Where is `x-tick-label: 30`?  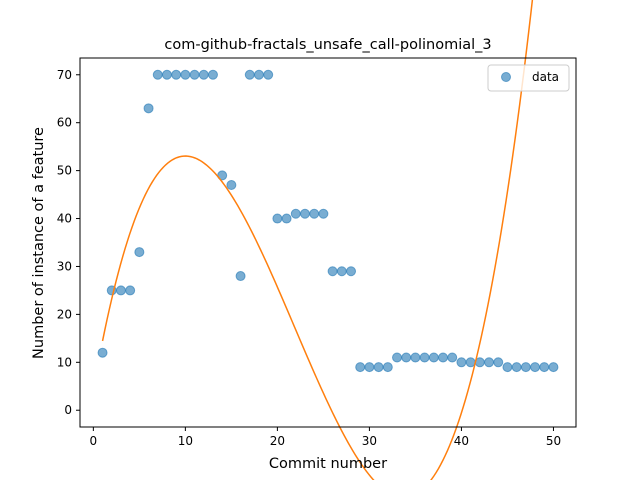
x-tick-label: 30 is located at coordinates (369, 441).